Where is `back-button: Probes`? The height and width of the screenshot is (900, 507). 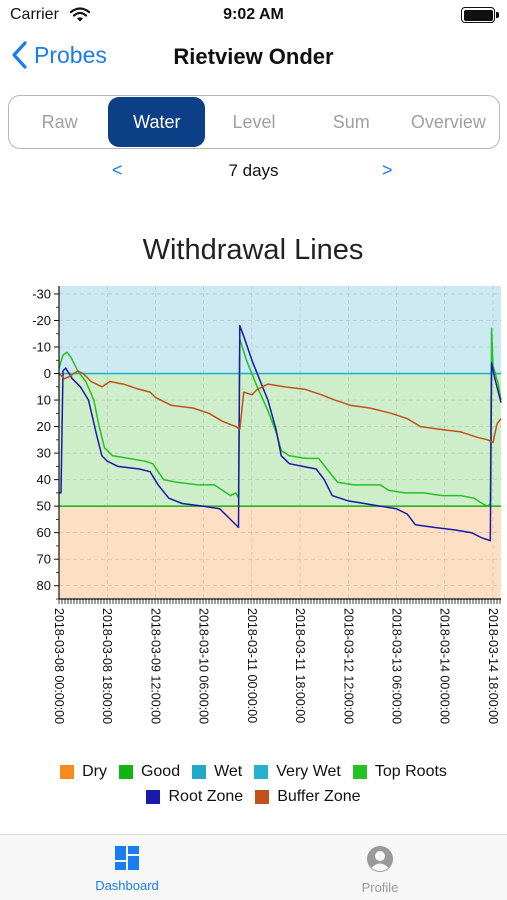 back-button: Probes is located at coordinates (58, 55).